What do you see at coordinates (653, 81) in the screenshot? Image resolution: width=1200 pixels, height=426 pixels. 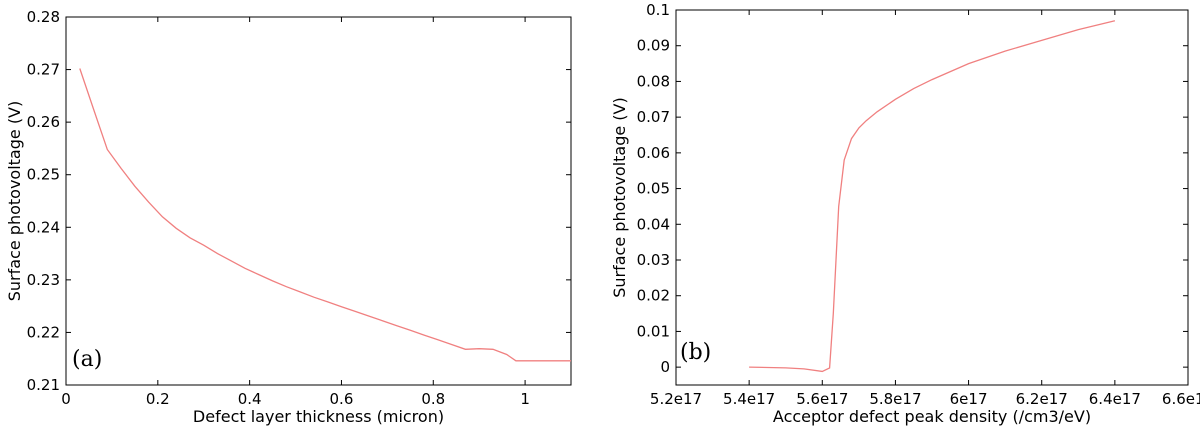 I see `panel-b-ytick-label: 0.08` at bounding box center [653, 81].